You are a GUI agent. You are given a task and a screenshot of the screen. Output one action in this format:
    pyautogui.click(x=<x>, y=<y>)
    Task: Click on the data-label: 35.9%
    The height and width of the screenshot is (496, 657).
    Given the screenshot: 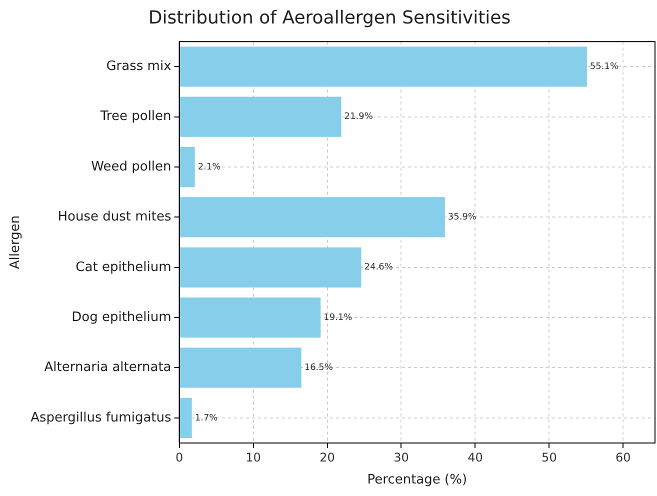 What is the action you would take?
    pyautogui.click(x=462, y=217)
    